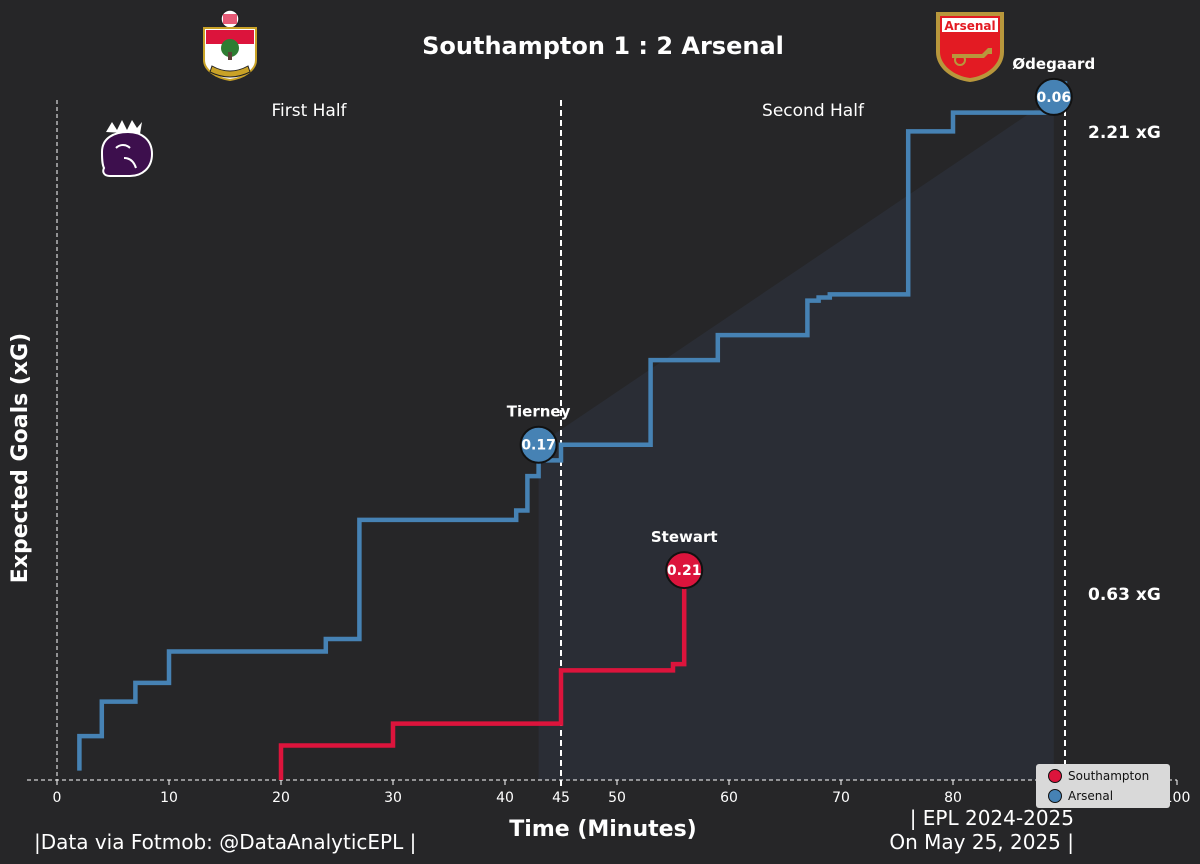  Describe the element at coordinates (969, 26) in the screenshot. I see `arsenal-crest-label: Arsenal` at that location.